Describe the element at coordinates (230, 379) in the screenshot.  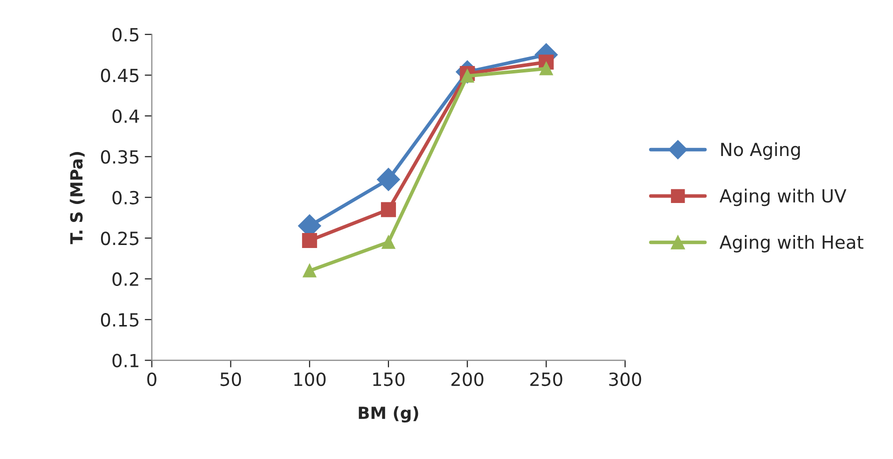
I see `x-tick-label: 50` at that location.